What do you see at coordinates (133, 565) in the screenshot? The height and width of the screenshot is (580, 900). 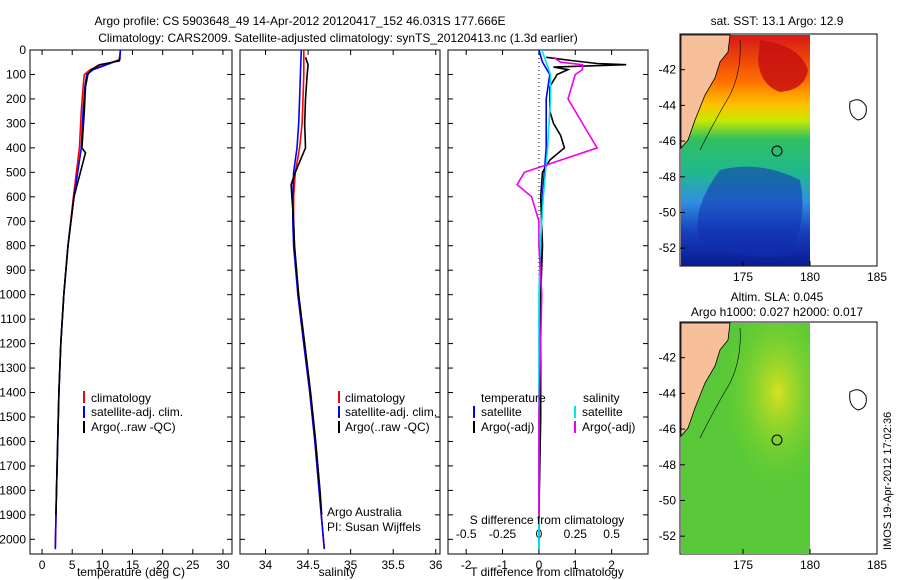 I see `x-tick-label: 15` at bounding box center [133, 565].